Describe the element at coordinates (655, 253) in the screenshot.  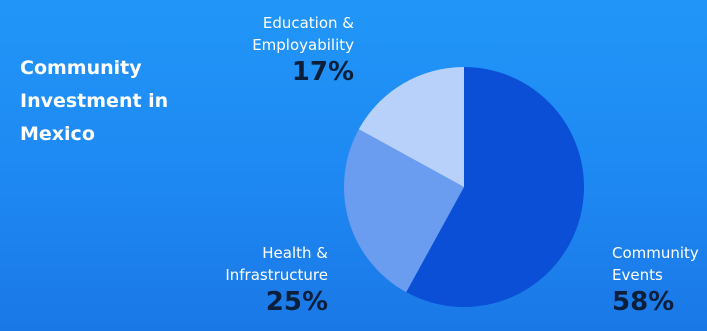
I see `slice-label-line: Community` at that location.